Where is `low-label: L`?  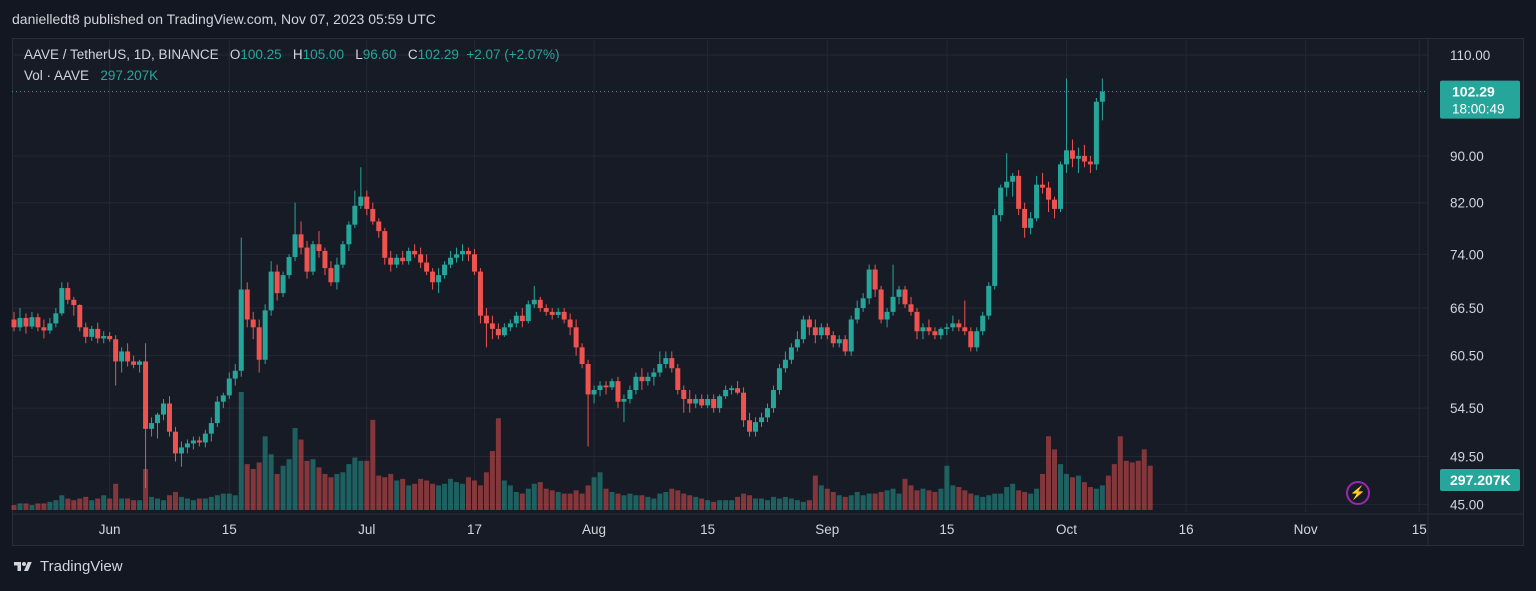
low-label: L is located at coordinates (359, 54).